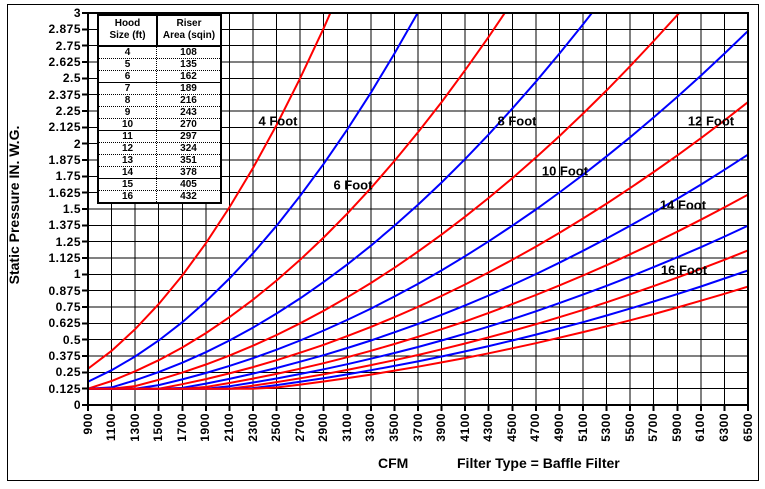  Describe the element at coordinates (14, 205) in the screenshot. I see `y-axis-title: Static Pressure IN. W.G.` at that location.